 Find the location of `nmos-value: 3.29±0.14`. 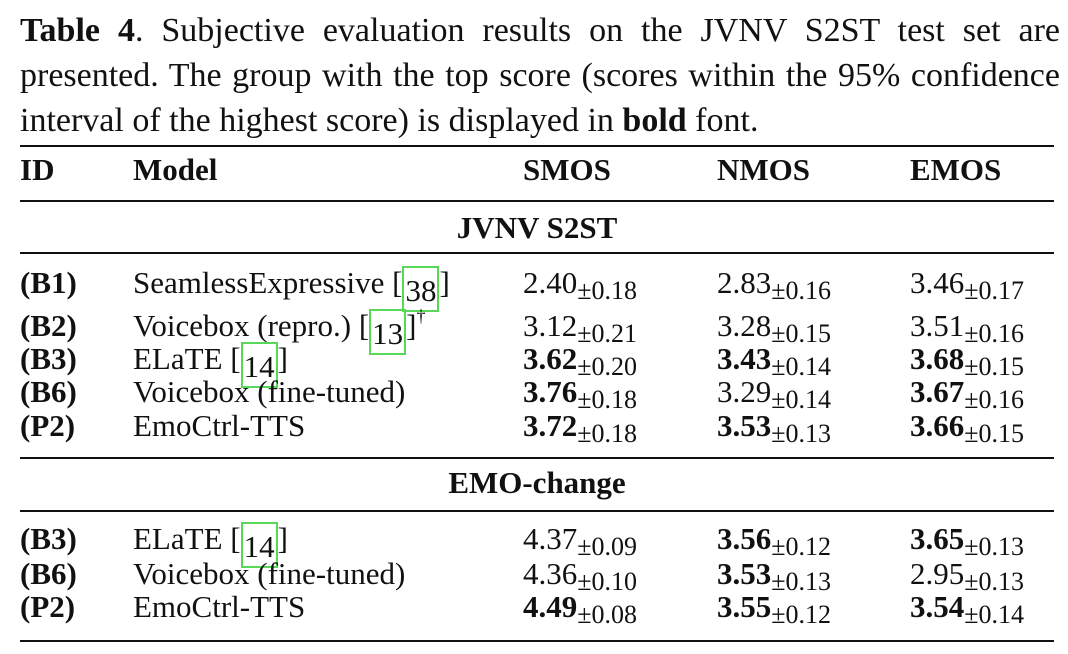

nmos-value: 3.29±0.14 is located at coordinates (774, 394).